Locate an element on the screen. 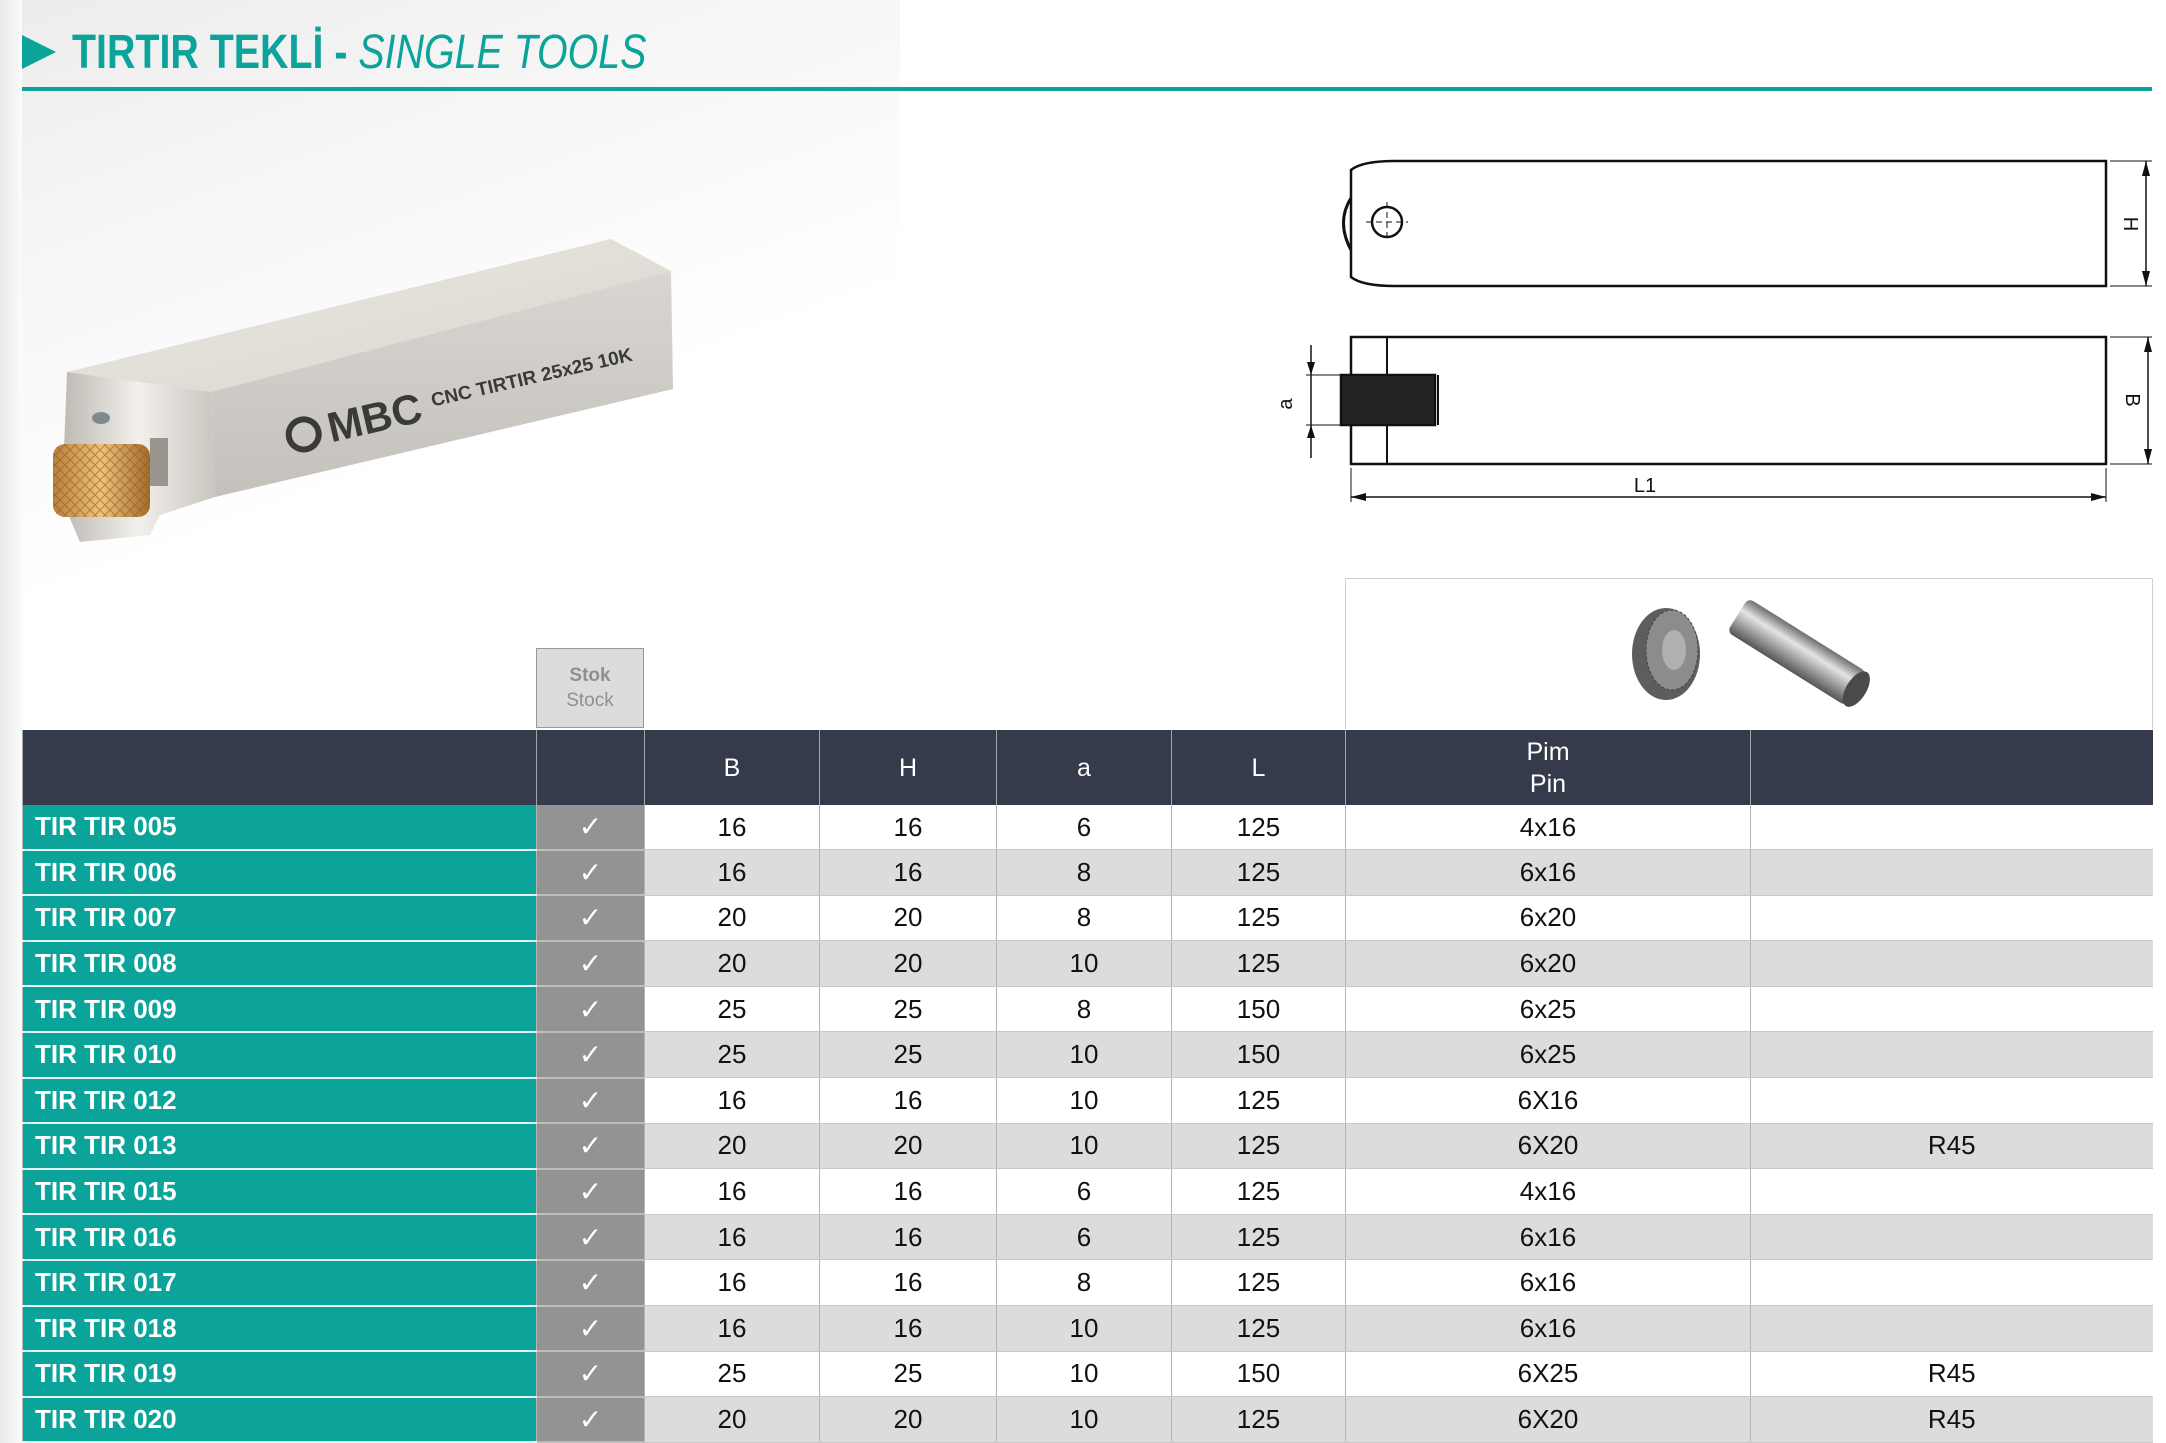 The height and width of the screenshot is (1443, 2166). header-pin-tr: Pim is located at coordinates (1548, 751).